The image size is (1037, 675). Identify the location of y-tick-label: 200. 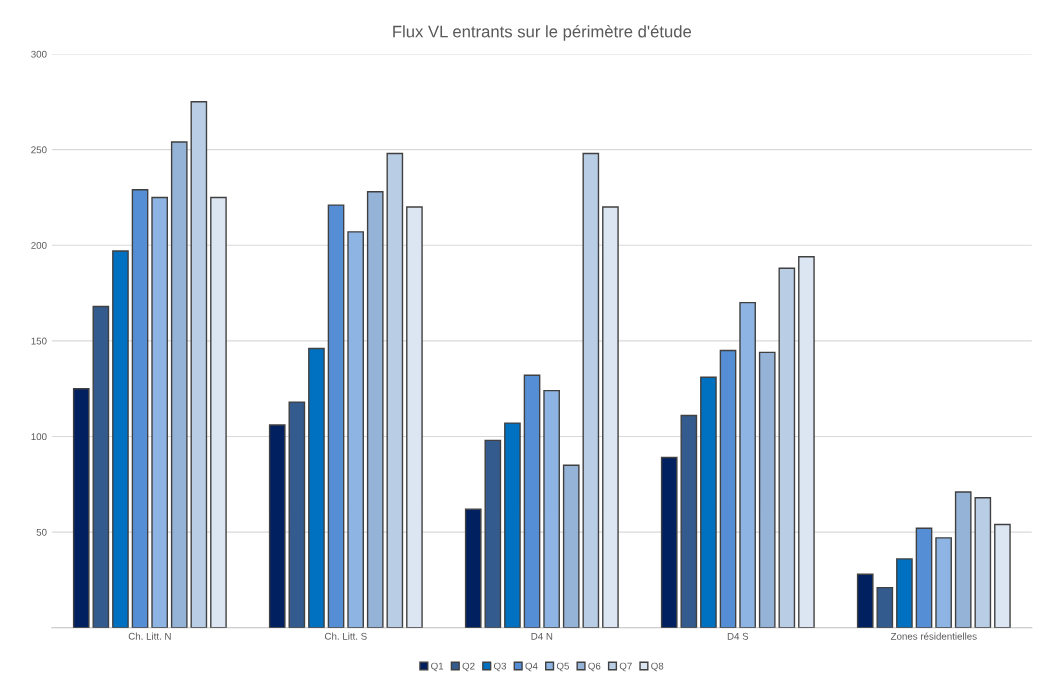
(39, 245).